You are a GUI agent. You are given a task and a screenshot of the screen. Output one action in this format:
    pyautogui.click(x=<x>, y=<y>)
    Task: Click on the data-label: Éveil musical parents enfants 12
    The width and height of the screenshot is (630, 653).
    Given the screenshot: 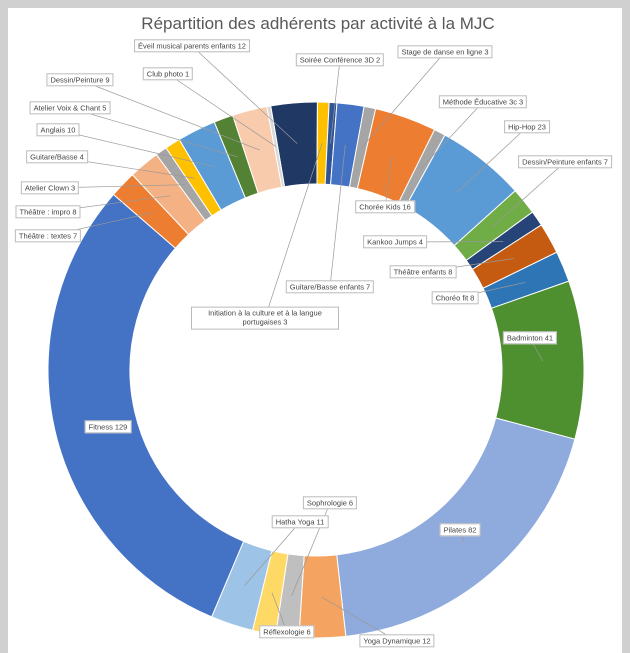 What is the action you would take?
    pyautogui.click(x=192, y=46)
    